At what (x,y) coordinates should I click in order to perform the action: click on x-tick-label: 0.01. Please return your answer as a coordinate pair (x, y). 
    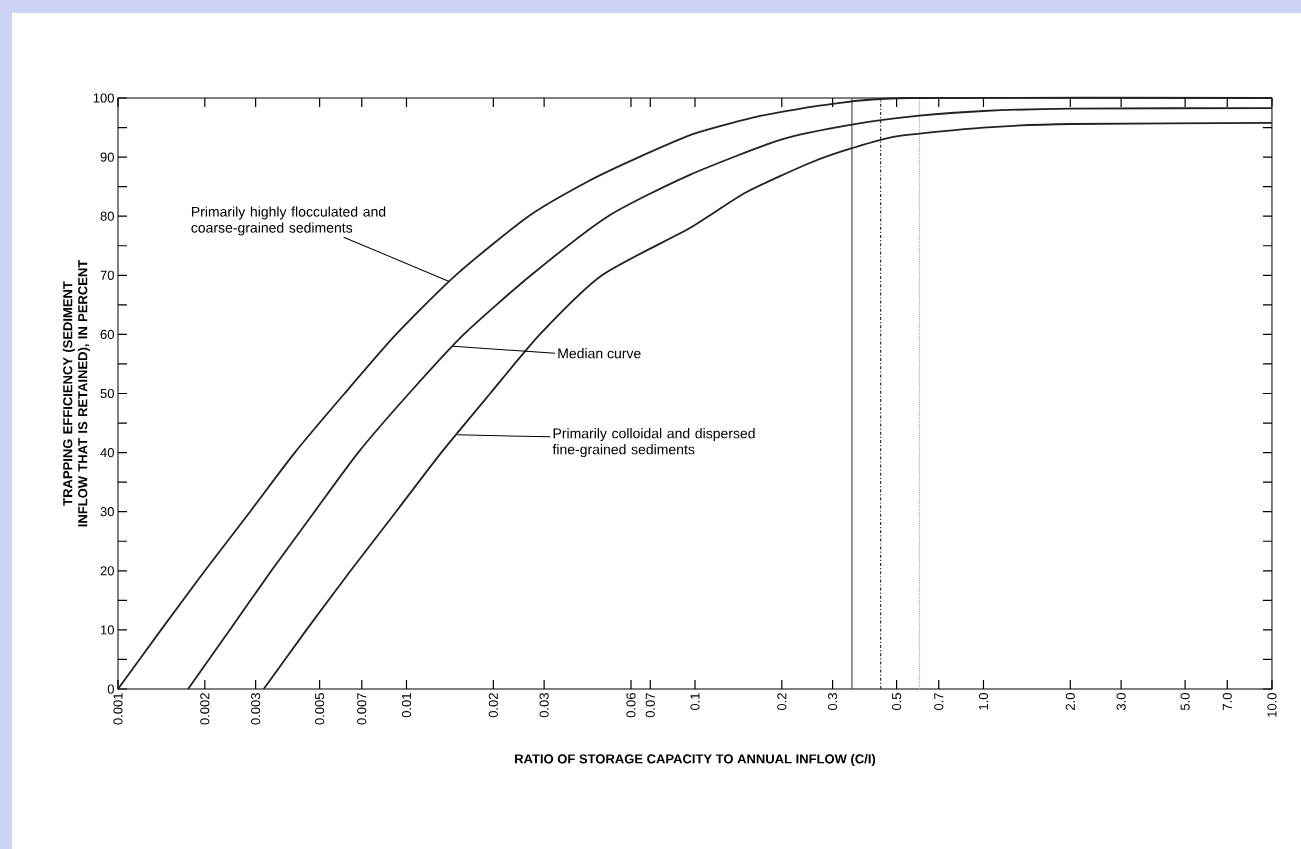
    Looking at the image, I should click on (406, 705).